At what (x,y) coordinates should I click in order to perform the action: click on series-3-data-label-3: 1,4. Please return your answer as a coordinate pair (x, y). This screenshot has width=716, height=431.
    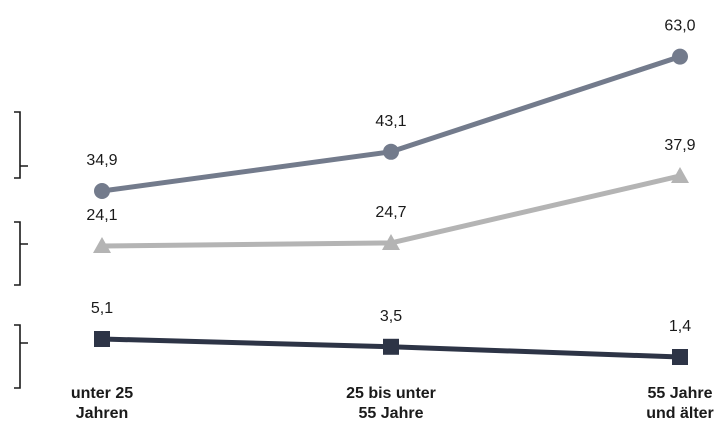
    Looking at the image, I should click on (680, 326).